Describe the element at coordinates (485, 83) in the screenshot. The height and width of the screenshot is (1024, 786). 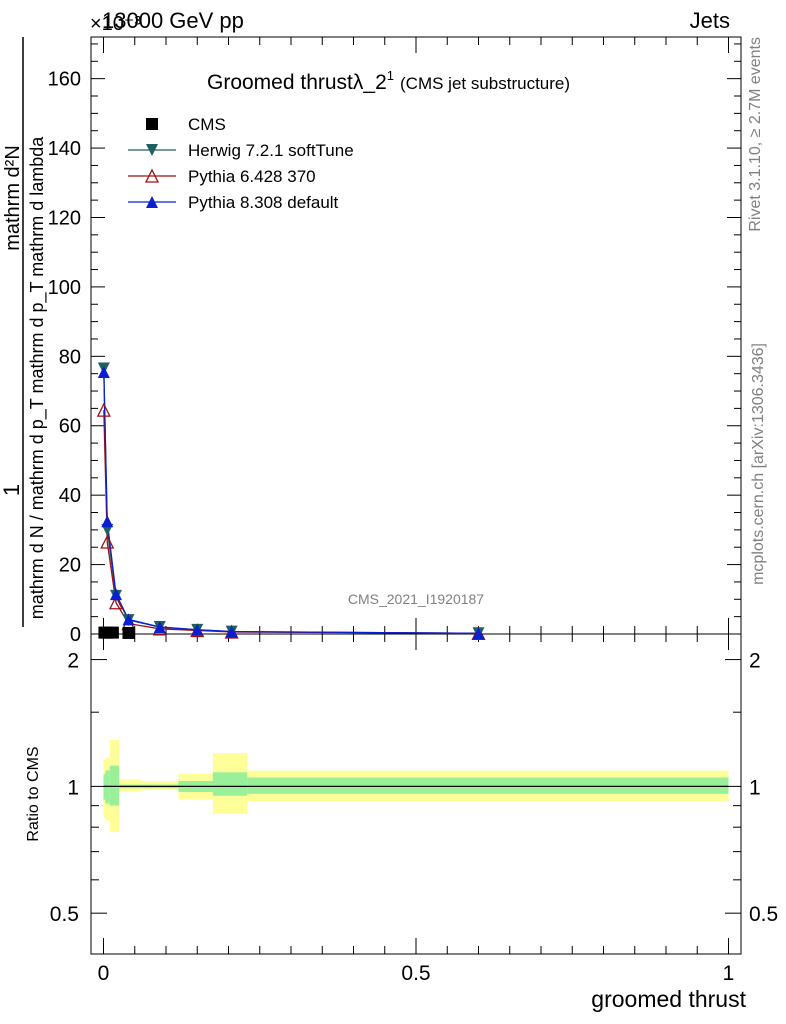
I see `plot-title-sub: (CMS jet substructure)` at that location.